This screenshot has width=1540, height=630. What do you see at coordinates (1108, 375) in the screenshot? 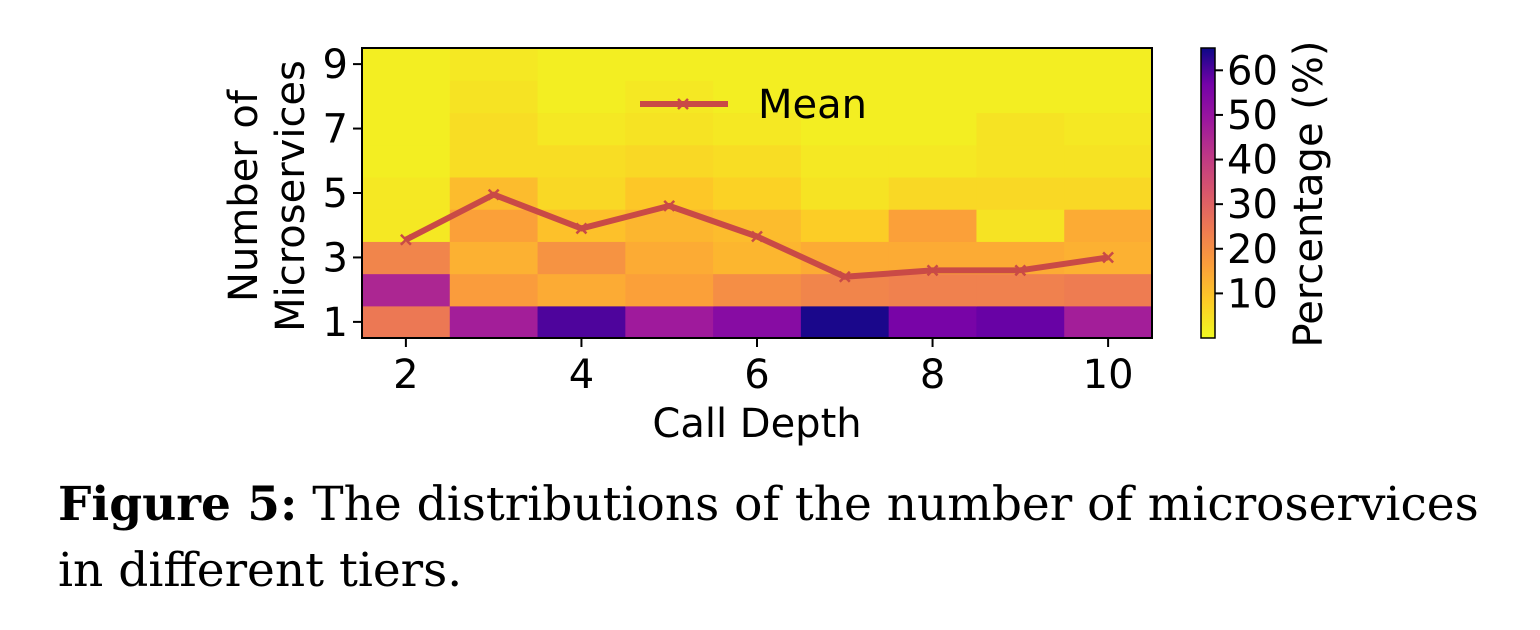
I see `x-tick-label: 10` at bounding box center [1108, 375].